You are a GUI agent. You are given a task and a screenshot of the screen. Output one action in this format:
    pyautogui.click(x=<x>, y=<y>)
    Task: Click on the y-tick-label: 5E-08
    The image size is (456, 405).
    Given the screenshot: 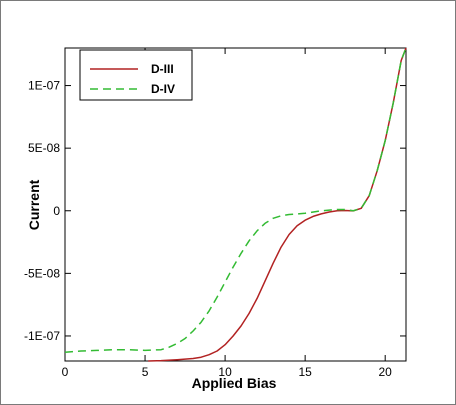 What is the action you would take?
    pyautogui.click(x=44, y=148)
    